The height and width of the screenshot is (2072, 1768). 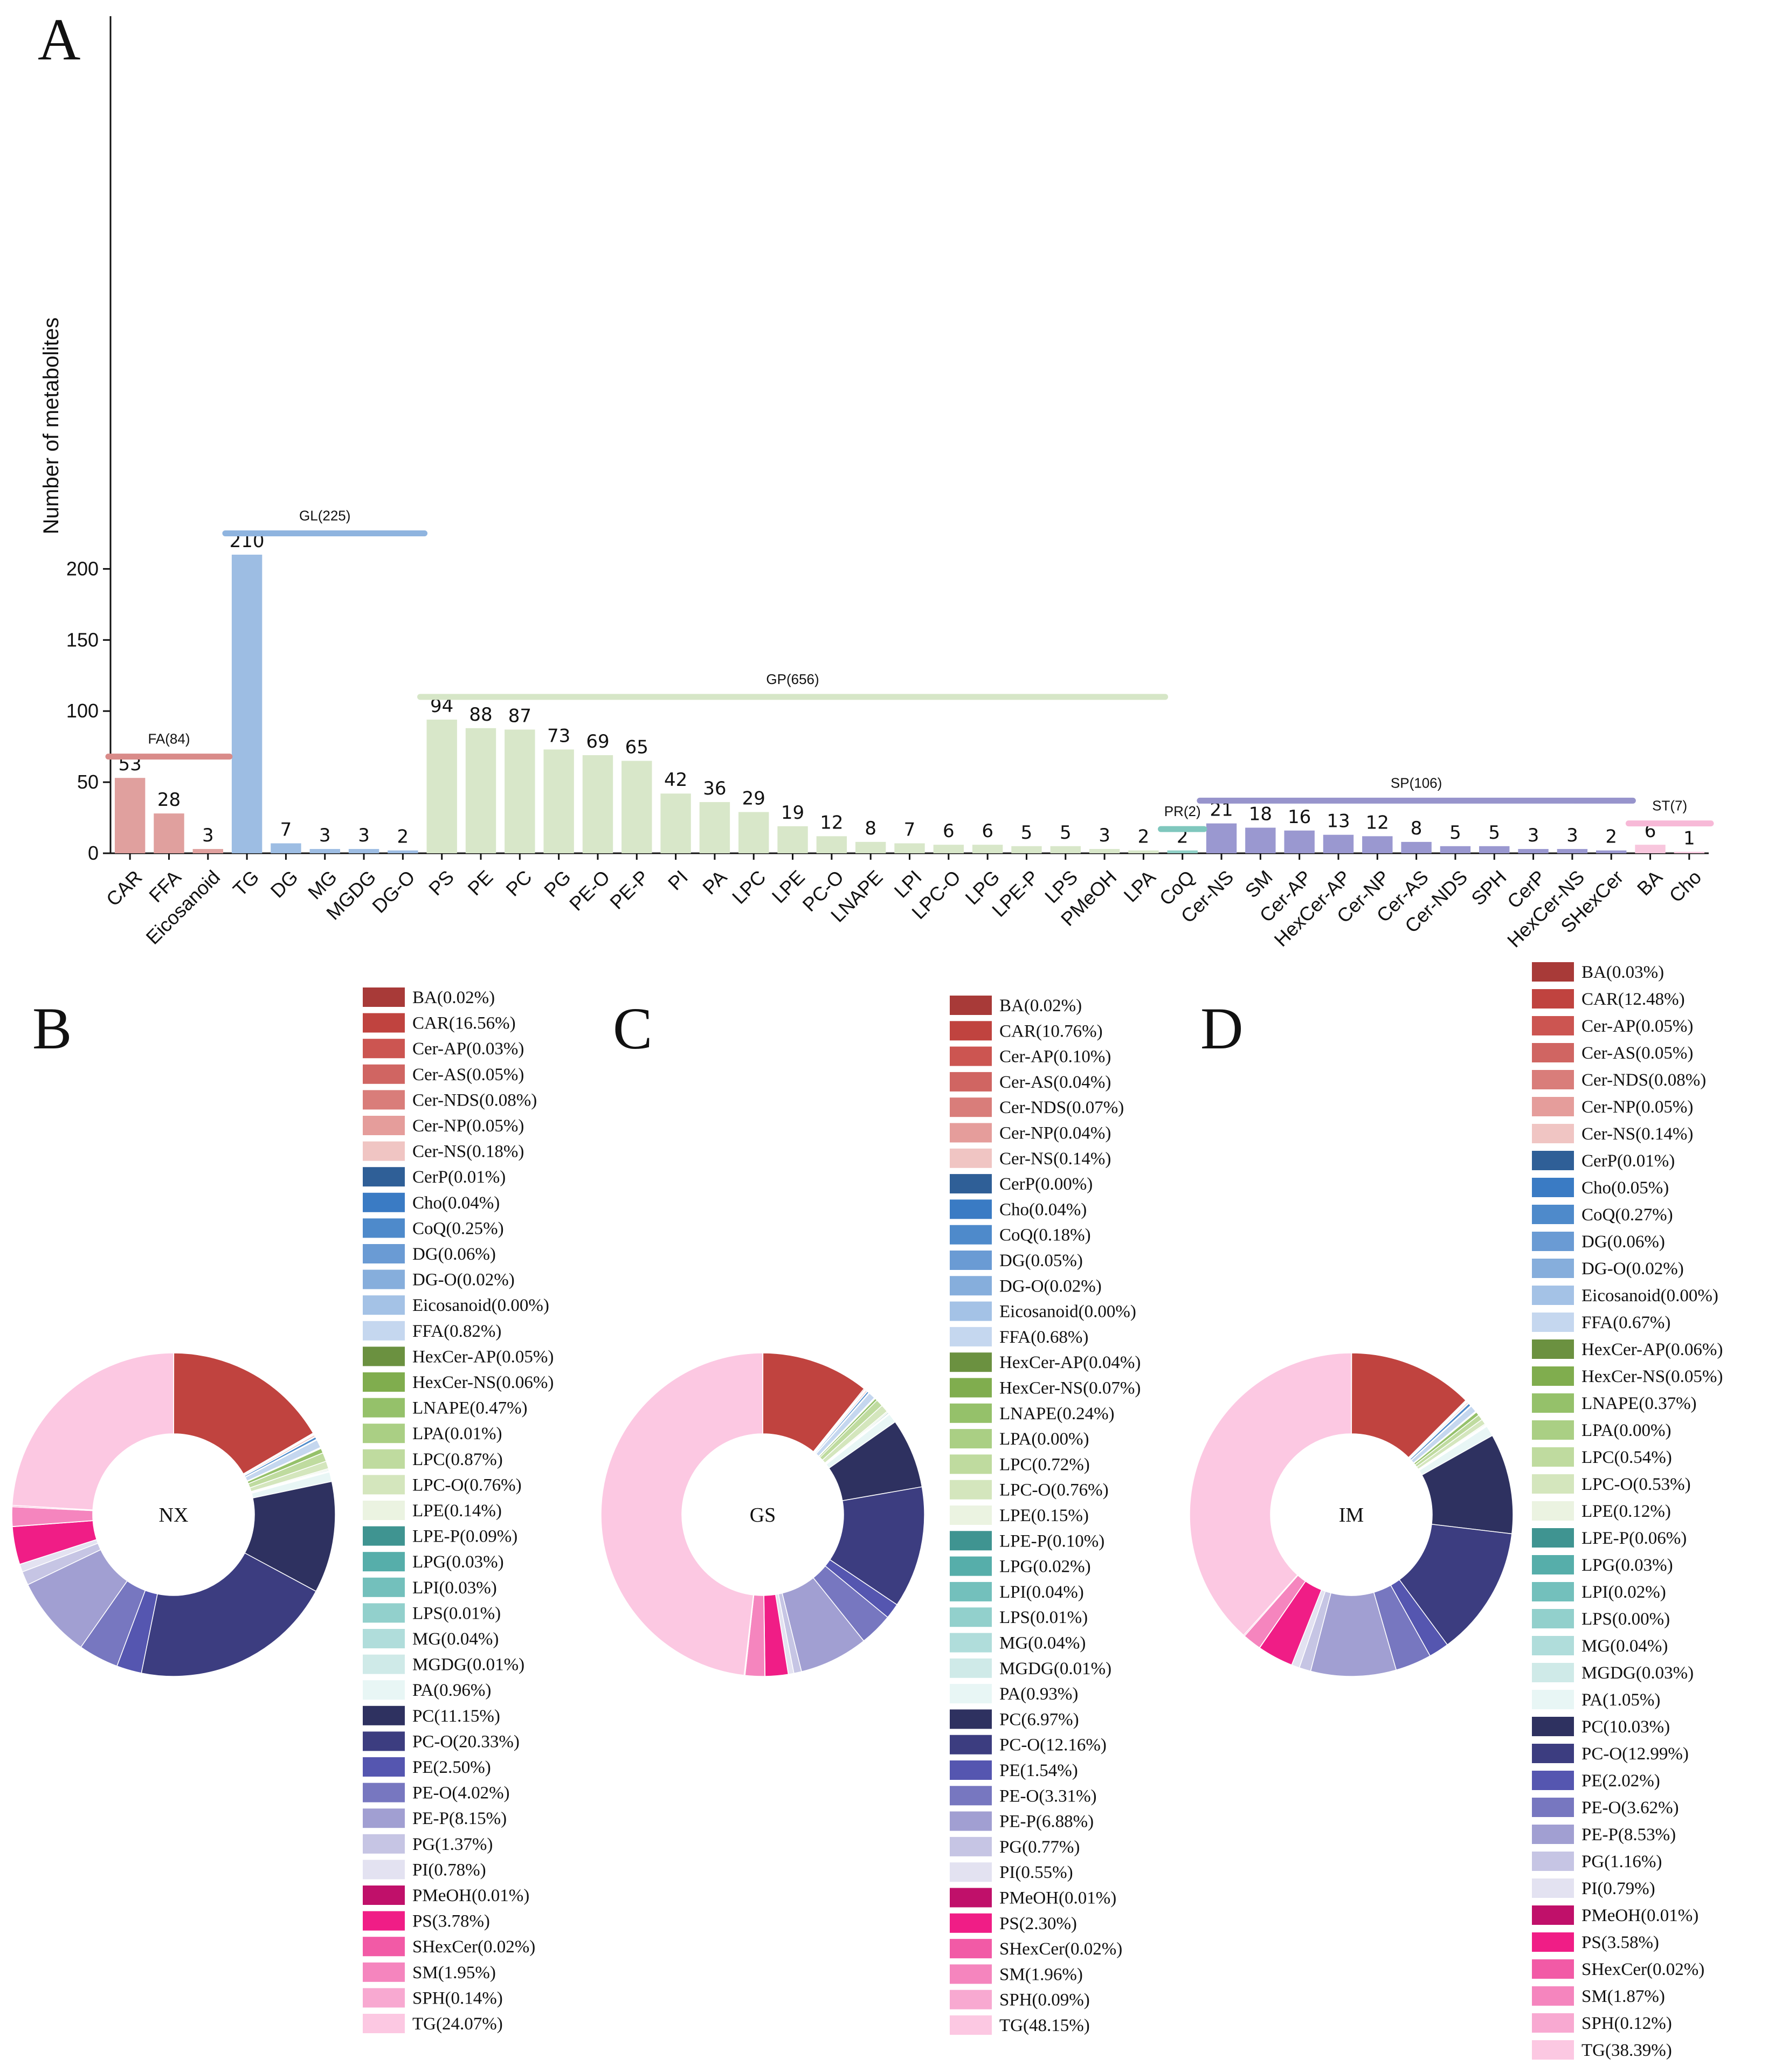 What do you see at coordinates (1352, 1515) in the screenshot?
I see `donut-center-label: IM` at bounding box center [1352, 1515].